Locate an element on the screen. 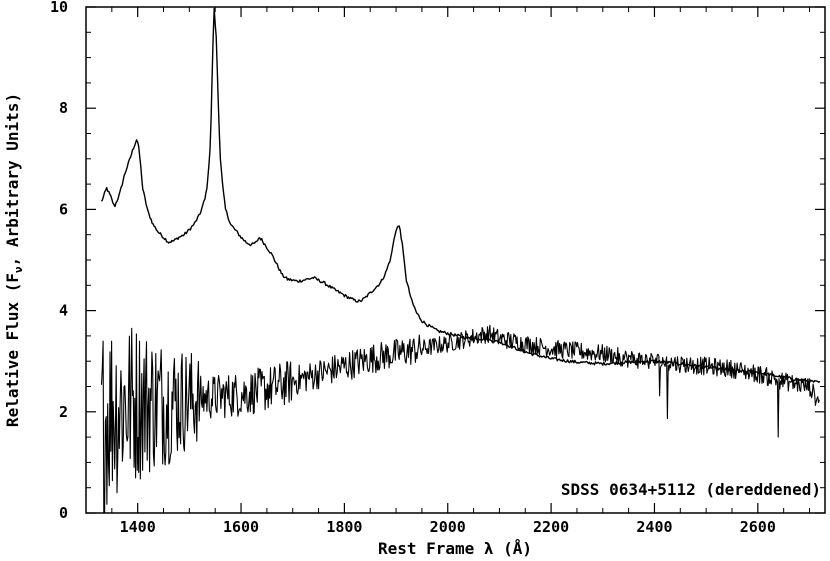 This screenshot has width=830, height=561. y-axis-title: Relative Flux (Fν, Arbitrary Units) is located at coordinates (14, 260).